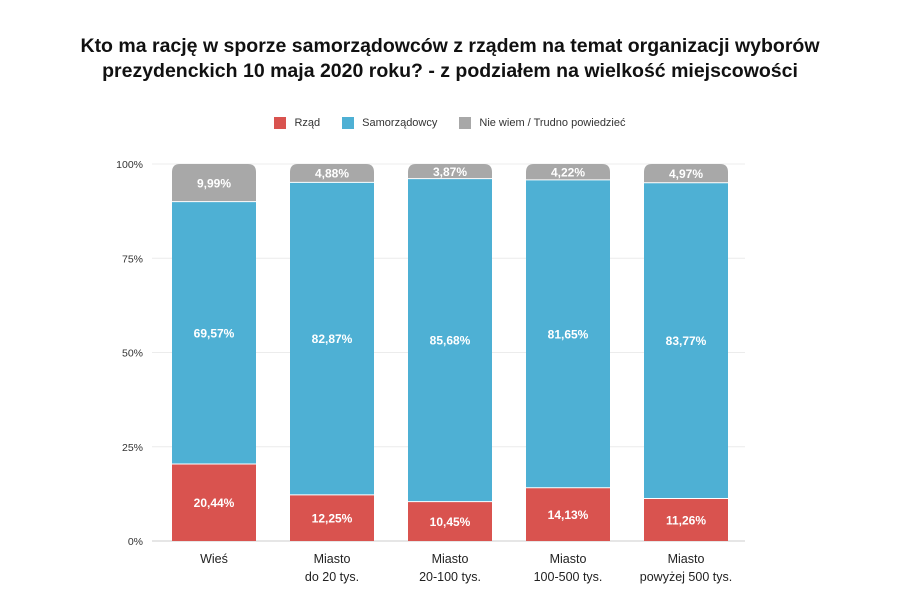 This screenshot has height=607, width=900. Describe the element at coordinates (332, 577) in the screenshot. I see `x-tick-label: do 20 tys.` at that location.